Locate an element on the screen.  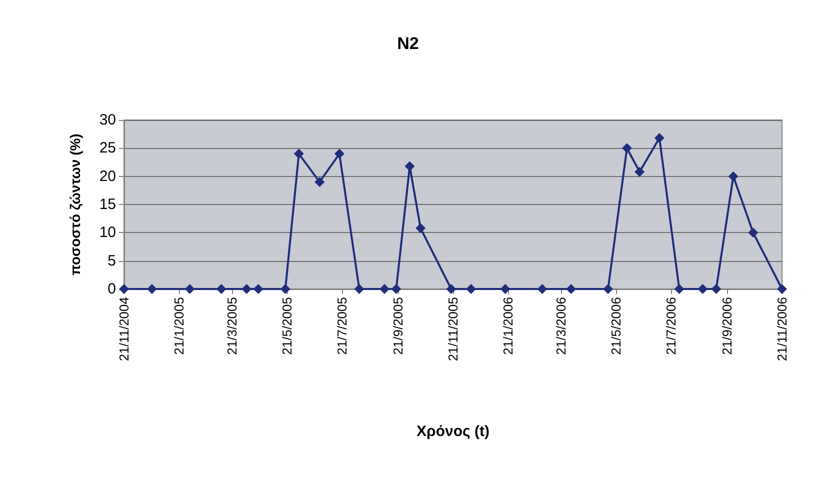
x-tick-label: 21/5/2005 is located at coordinates (287, 326).